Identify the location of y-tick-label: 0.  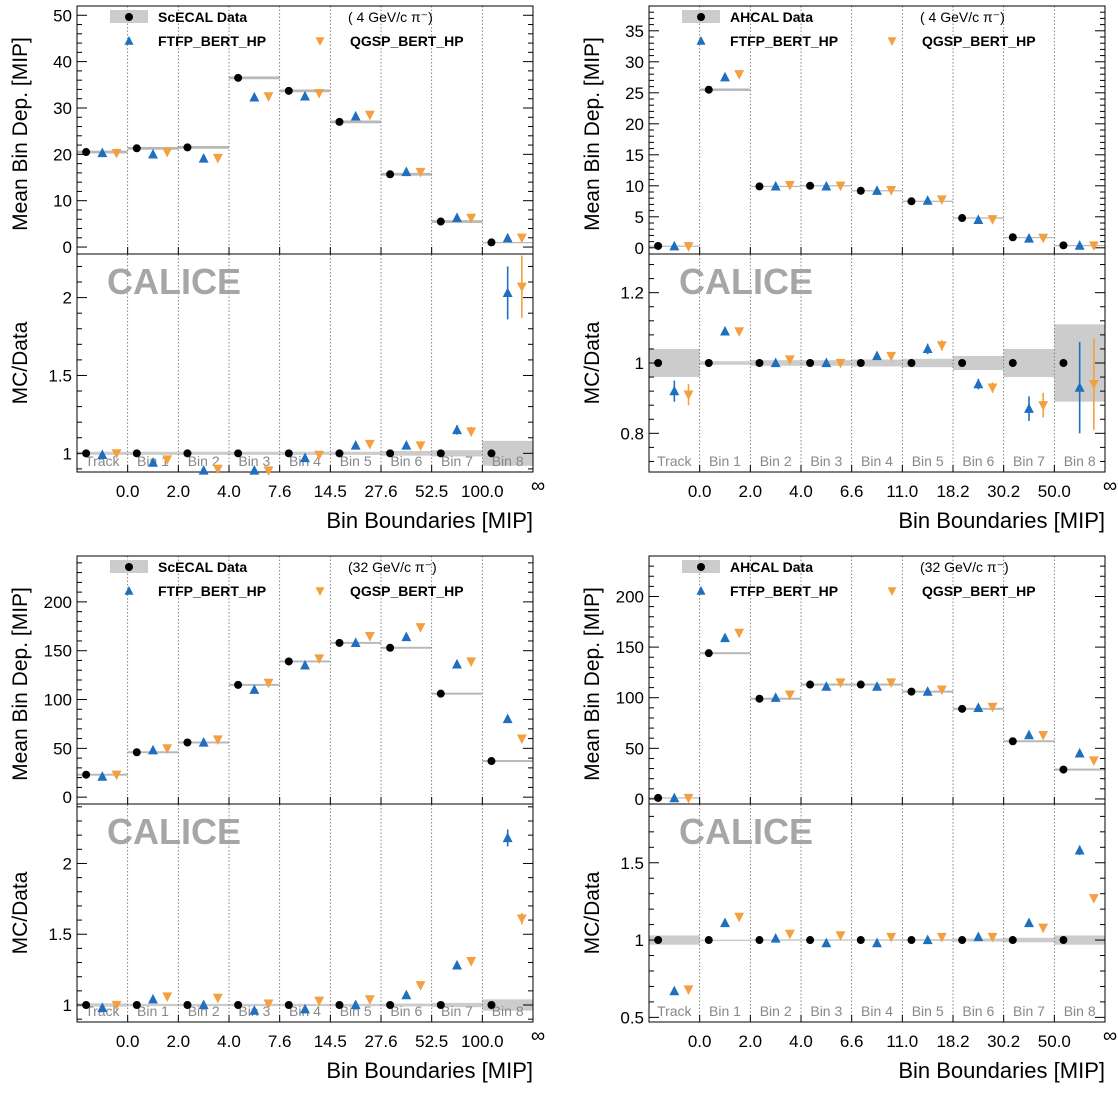
(67, 797).